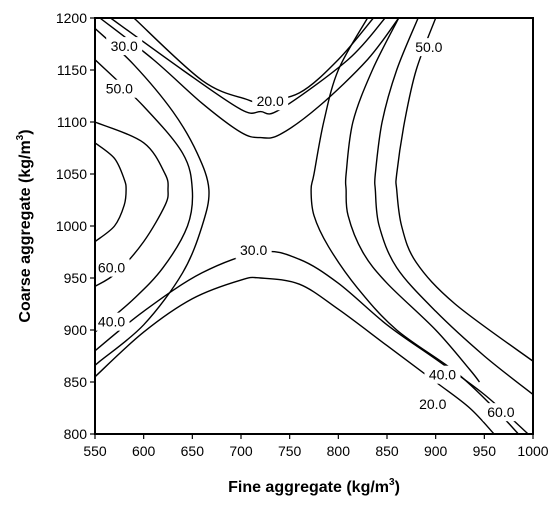 The height and width of the screenshot is (506, 550). I want to click on y-tick-label: 1150, so click(72, 70).